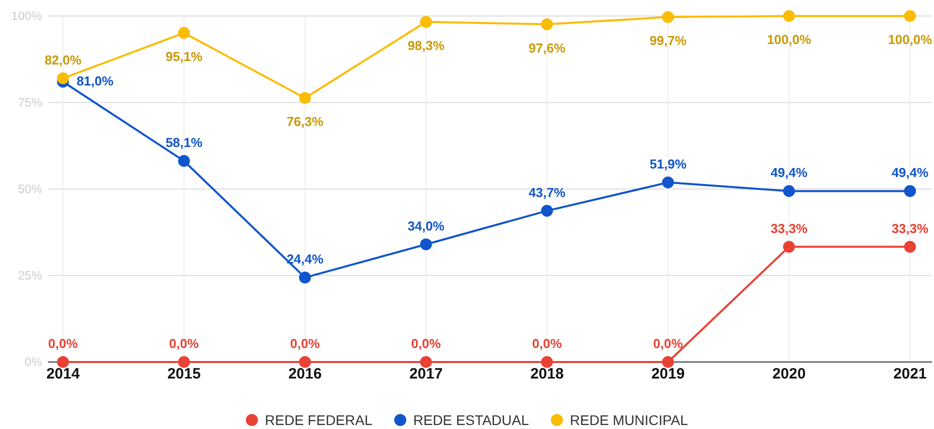  What do you see at coordinates (789, 374) in the screenshot?
I see `x-tick-label: 2020` at bounding box center [789, 374].